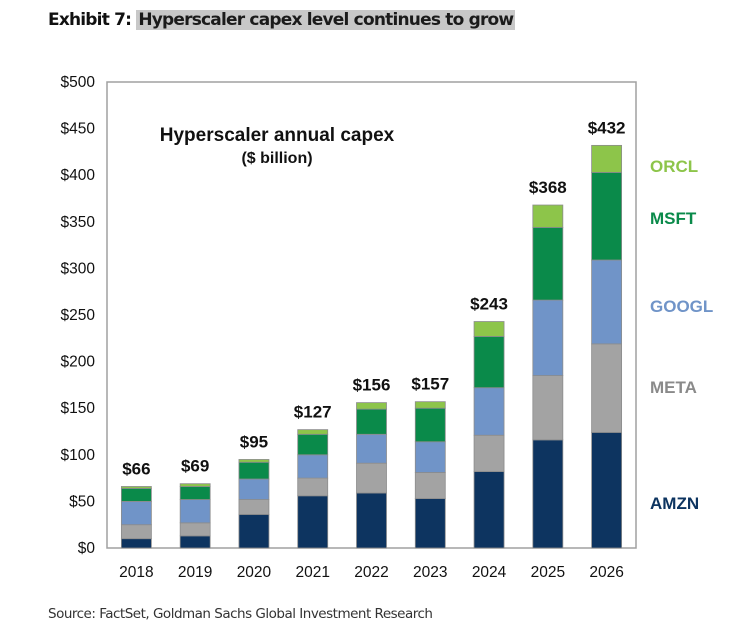  I want to click on bar-stack-2025, so click(548, 376).